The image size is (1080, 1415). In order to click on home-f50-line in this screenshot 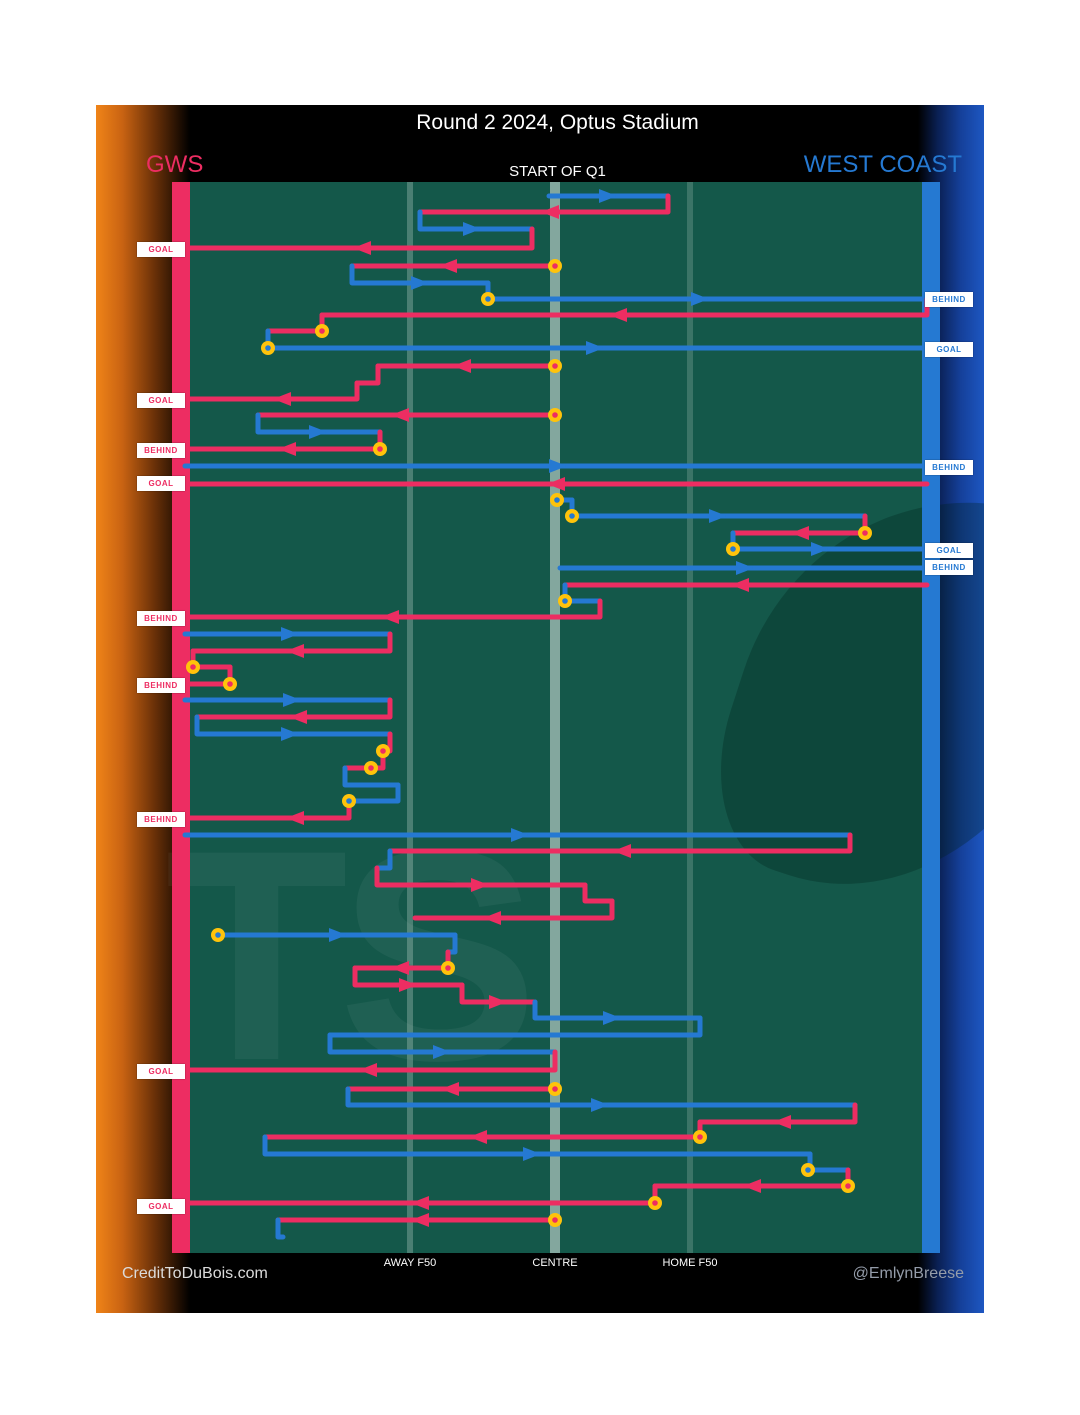, I will do `click(690, 717)`.